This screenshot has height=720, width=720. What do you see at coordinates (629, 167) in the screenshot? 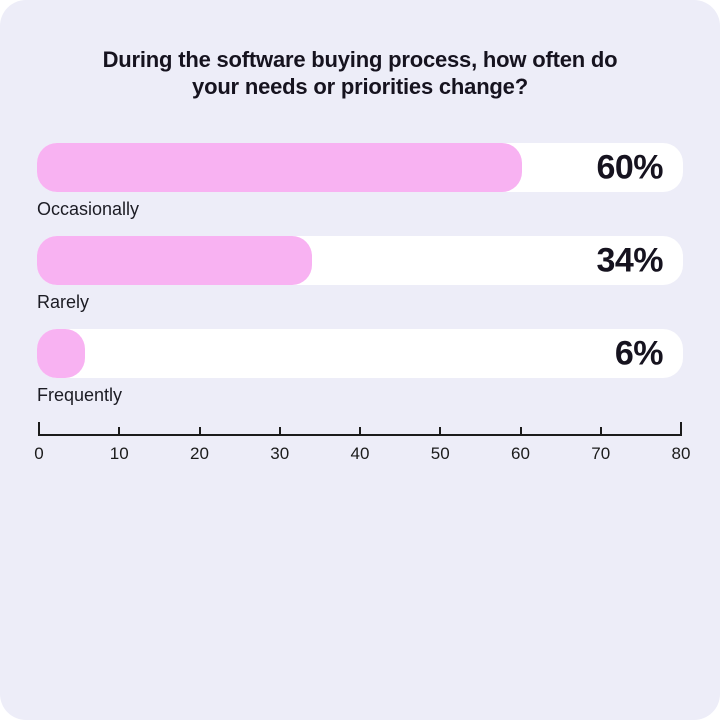
I see `bar-value-label: 60%` at bounding box center [629, 167].